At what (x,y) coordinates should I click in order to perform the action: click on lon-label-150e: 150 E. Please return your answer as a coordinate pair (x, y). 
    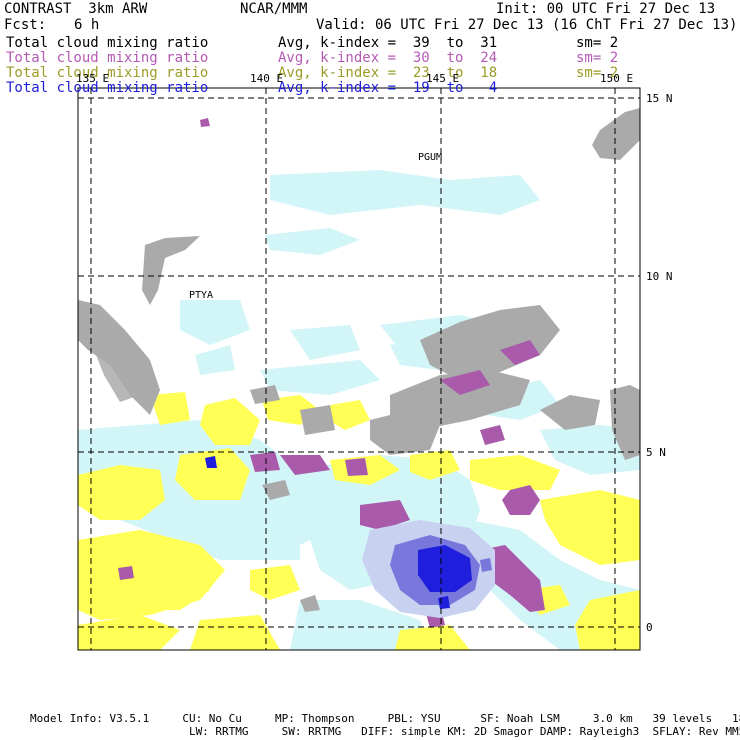
    Looking at the image, I should click on (617, 78).